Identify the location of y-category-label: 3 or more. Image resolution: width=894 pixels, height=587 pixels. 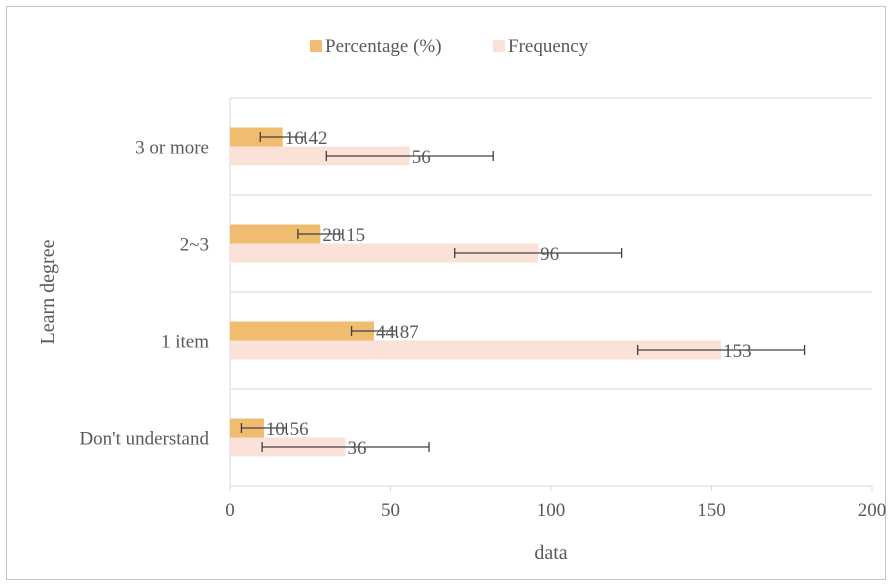
(172, 148).